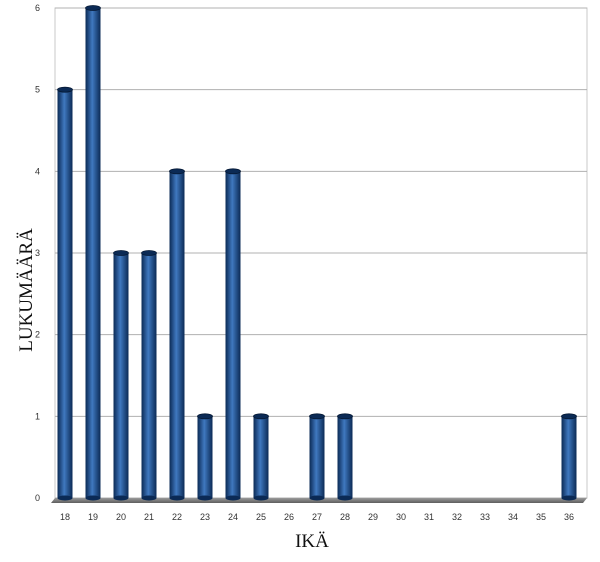 The height and width of the screenshot is (562, 600). What do you see at coordinates (37, 90) in the screenshot?
I see `y-tick-label: 5` at bounding box center [37, 90].